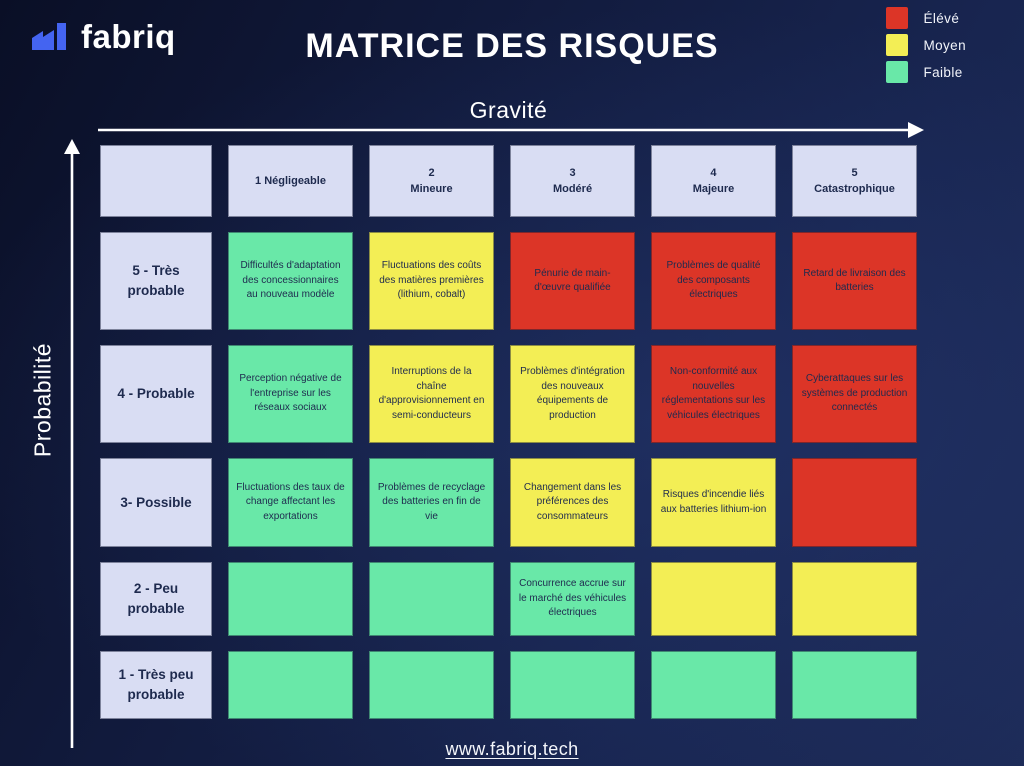  I want to click on legend-swatch-medium, so click(897, 45).